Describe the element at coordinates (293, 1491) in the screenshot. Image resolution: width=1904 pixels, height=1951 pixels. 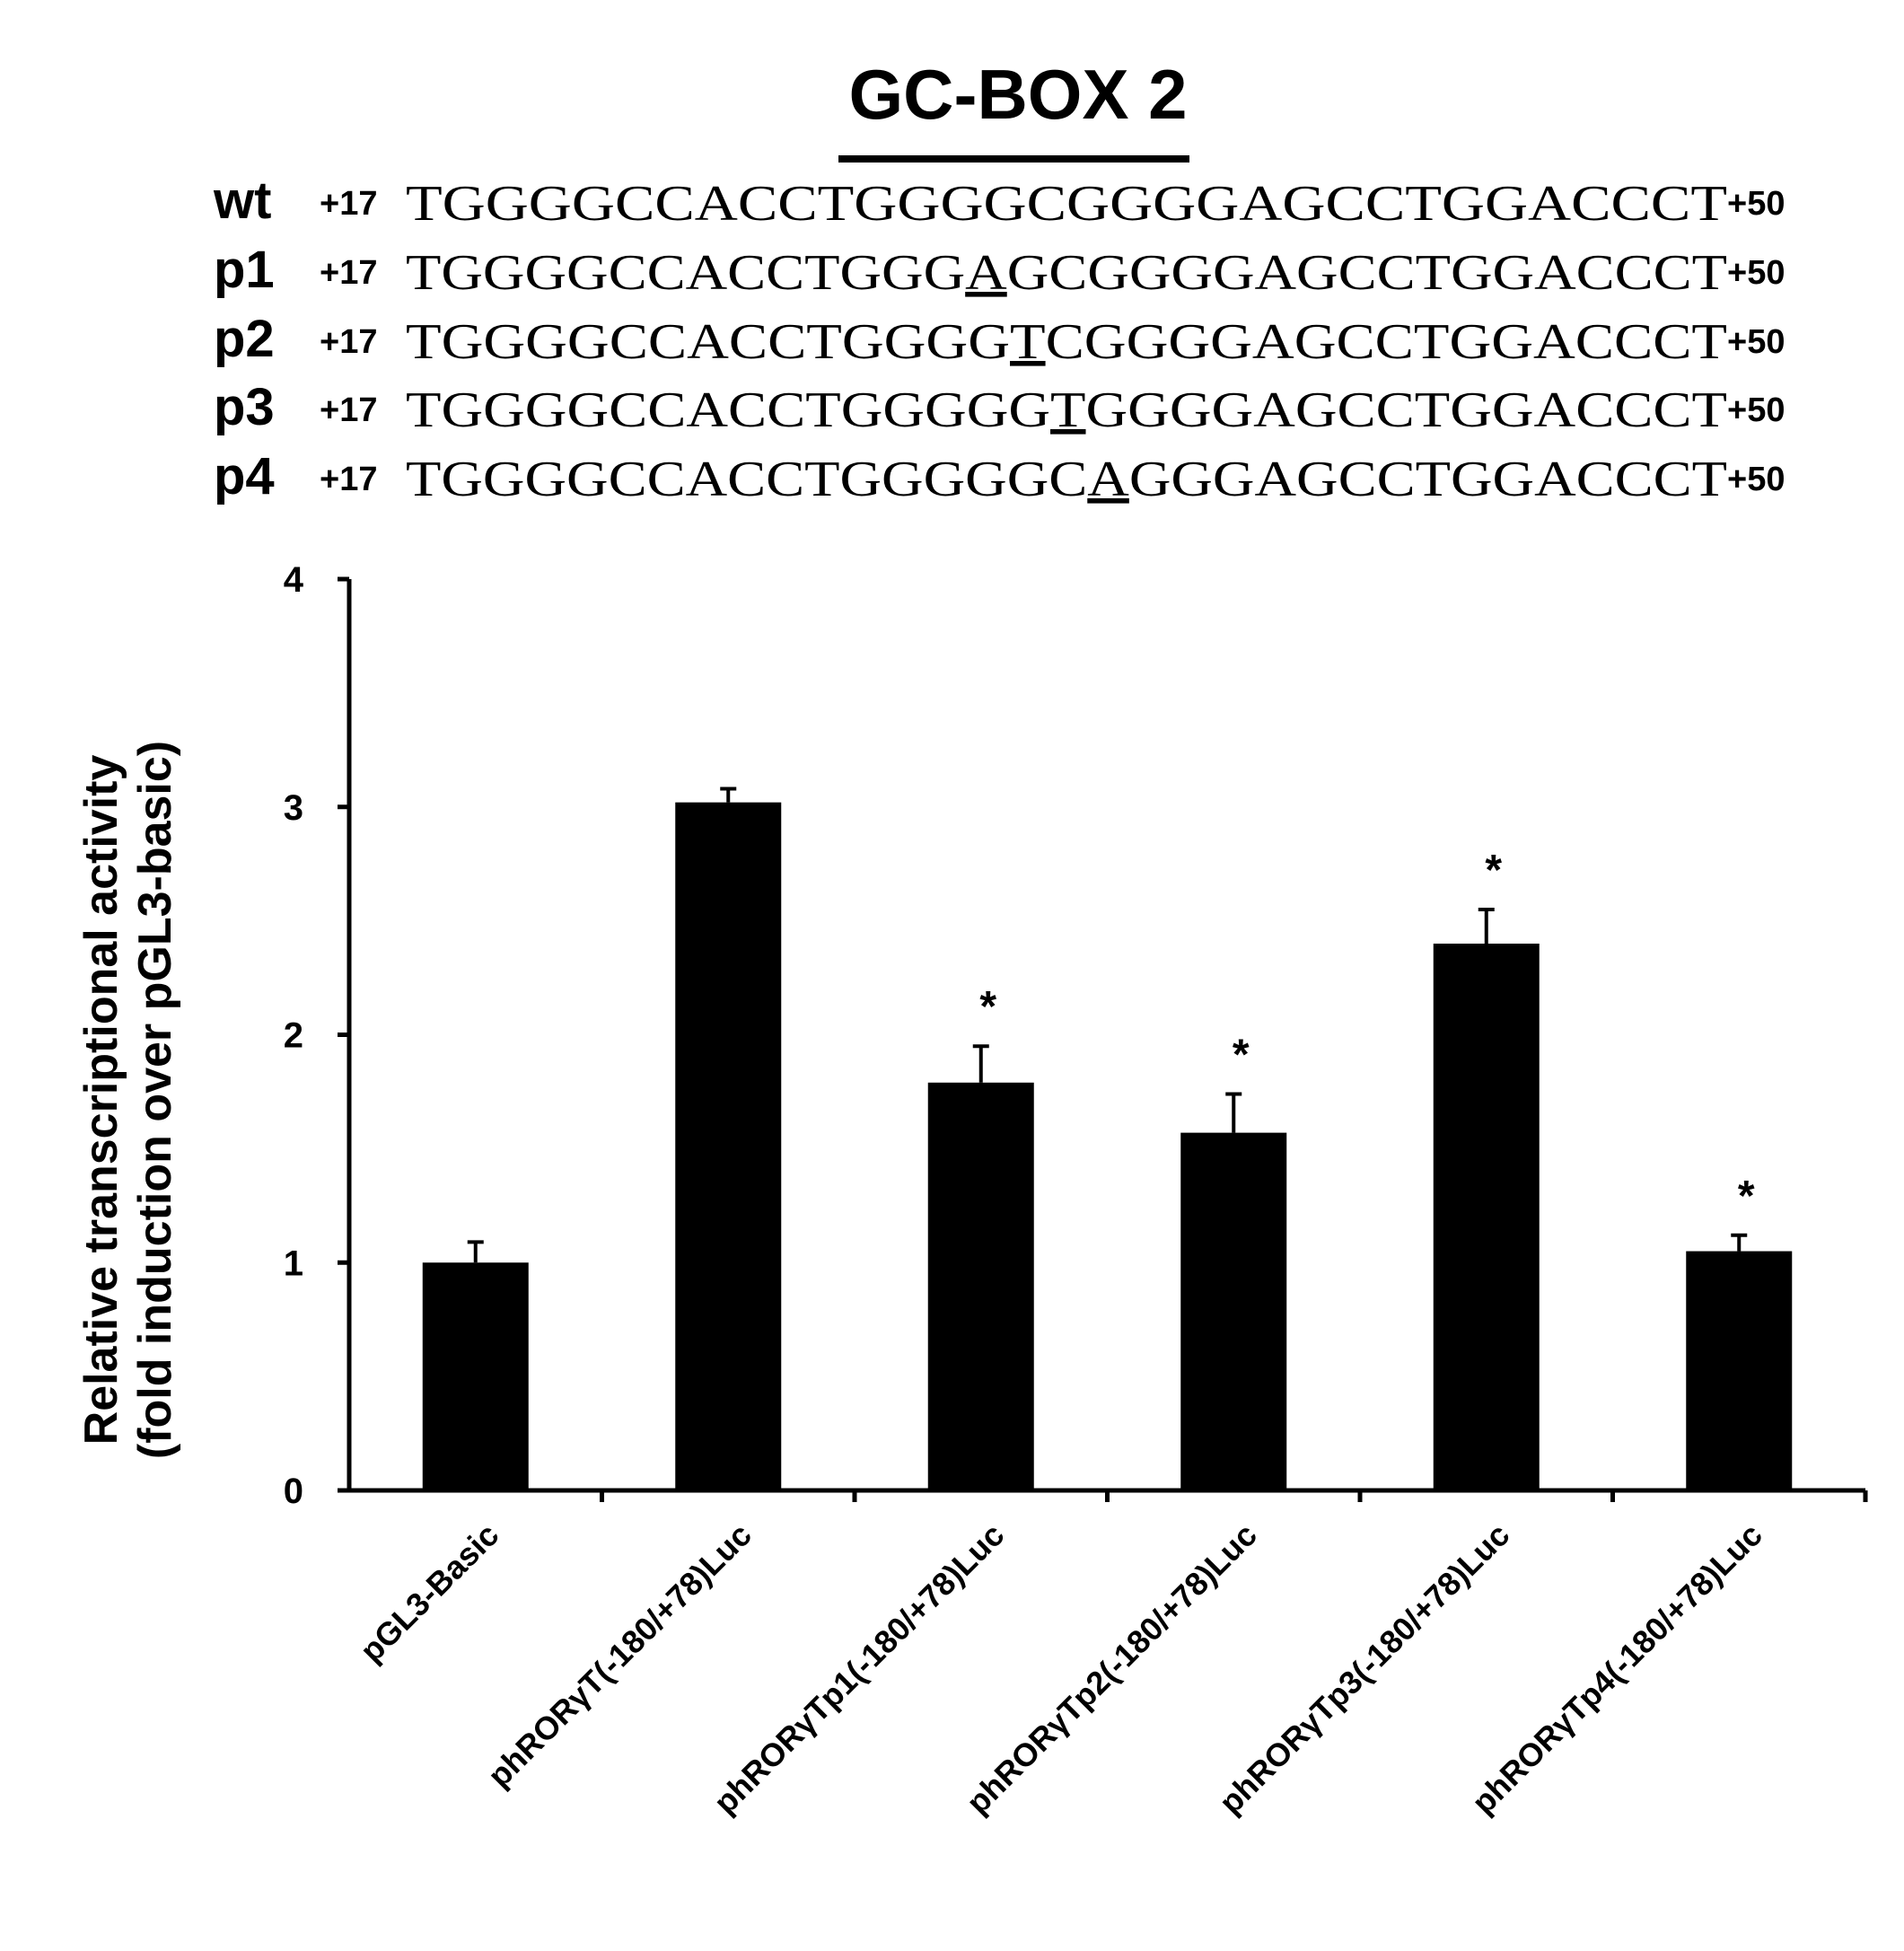
I see `y-tick-label: 0` at that location.